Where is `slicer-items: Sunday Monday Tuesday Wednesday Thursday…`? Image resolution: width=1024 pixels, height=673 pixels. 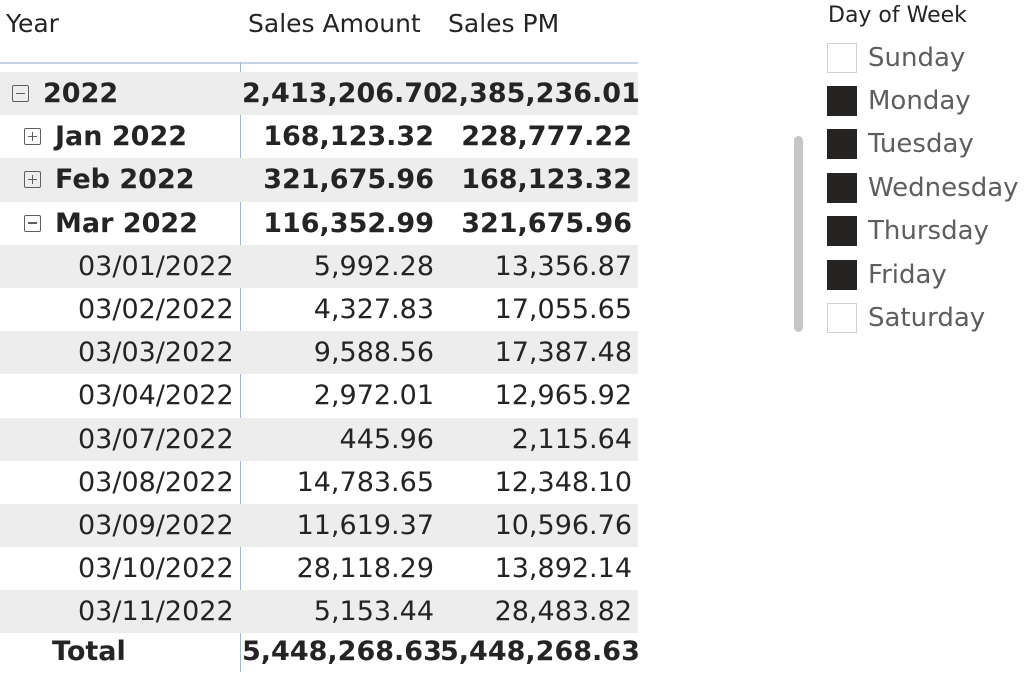 slicer-items: Sunday Monday Tuesday Wednesday Thursday… is located at coordinates (923, 188).